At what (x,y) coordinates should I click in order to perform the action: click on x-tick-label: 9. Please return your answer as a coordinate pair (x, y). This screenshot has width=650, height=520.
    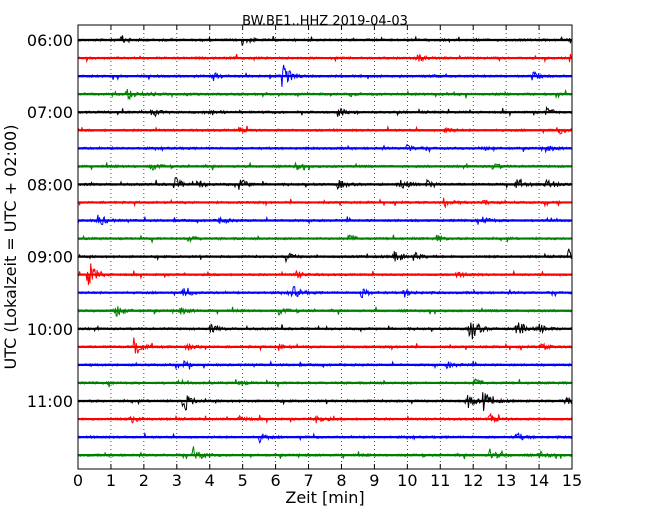
    Looking at the image, I should click on (374, 480).